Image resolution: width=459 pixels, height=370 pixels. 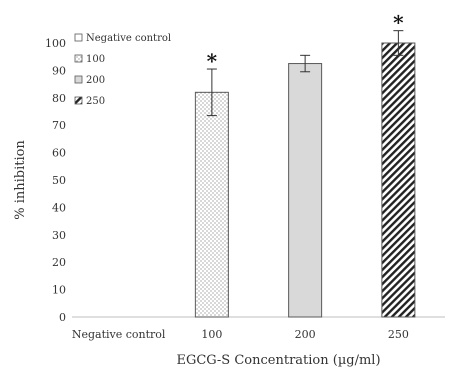 I want to click on legend-label: 100, so click(x=95, y=59).